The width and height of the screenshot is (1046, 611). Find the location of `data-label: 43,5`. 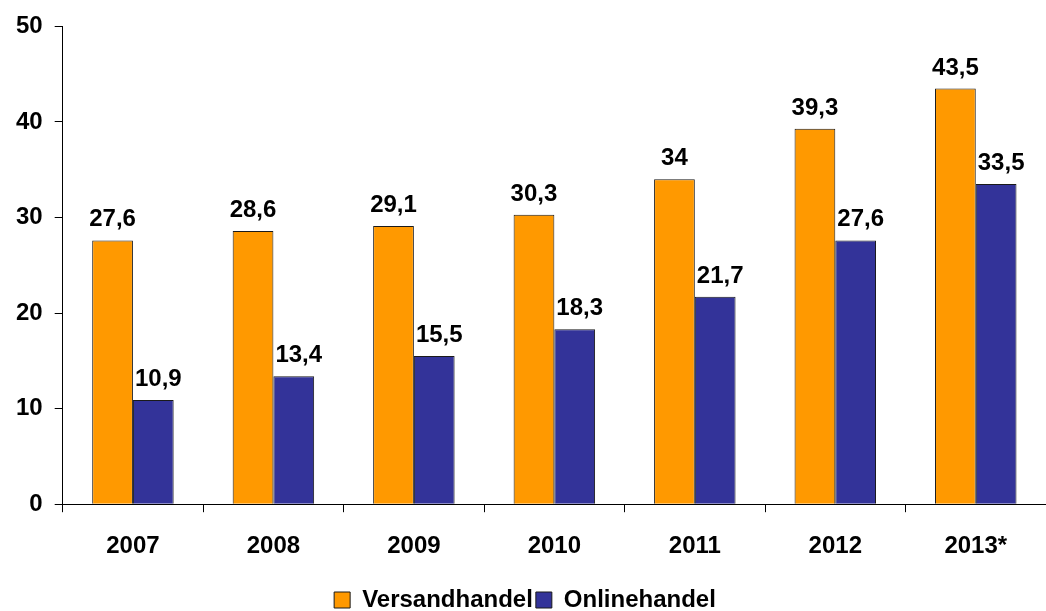

data-label: 43,5 is located at coordinates (955, 66).